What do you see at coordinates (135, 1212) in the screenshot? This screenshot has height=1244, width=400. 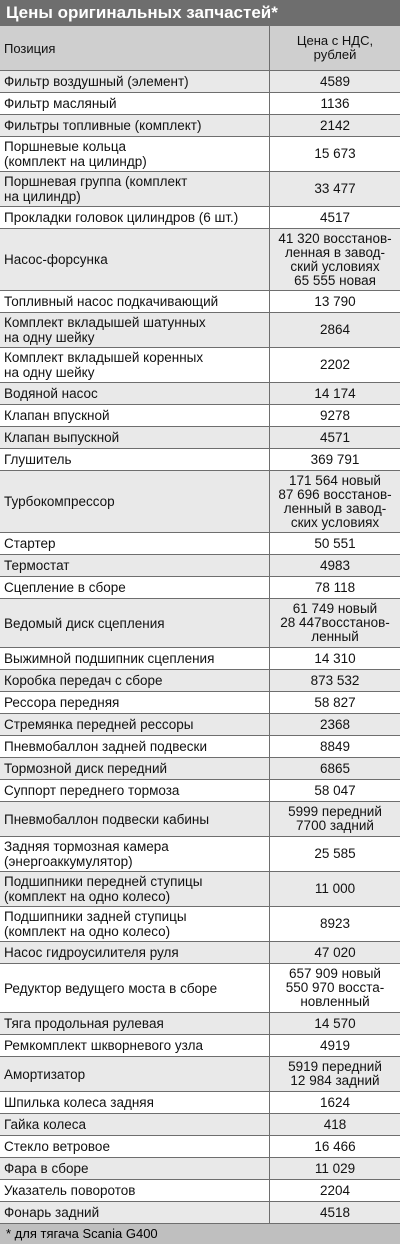 I see `part-name: Фонарь задний` at bounding box center [135, 1212].